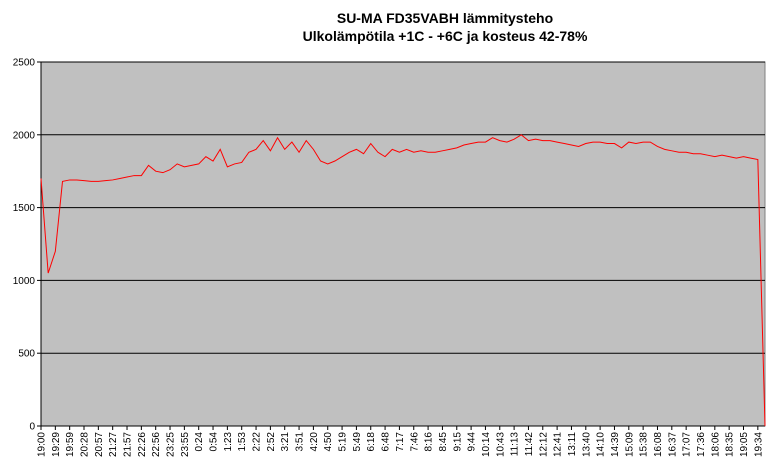 Image resolution: width=772 pixels, height=472 pixels. I want to click on x-tick-label: 16:08, so click(658, 444).